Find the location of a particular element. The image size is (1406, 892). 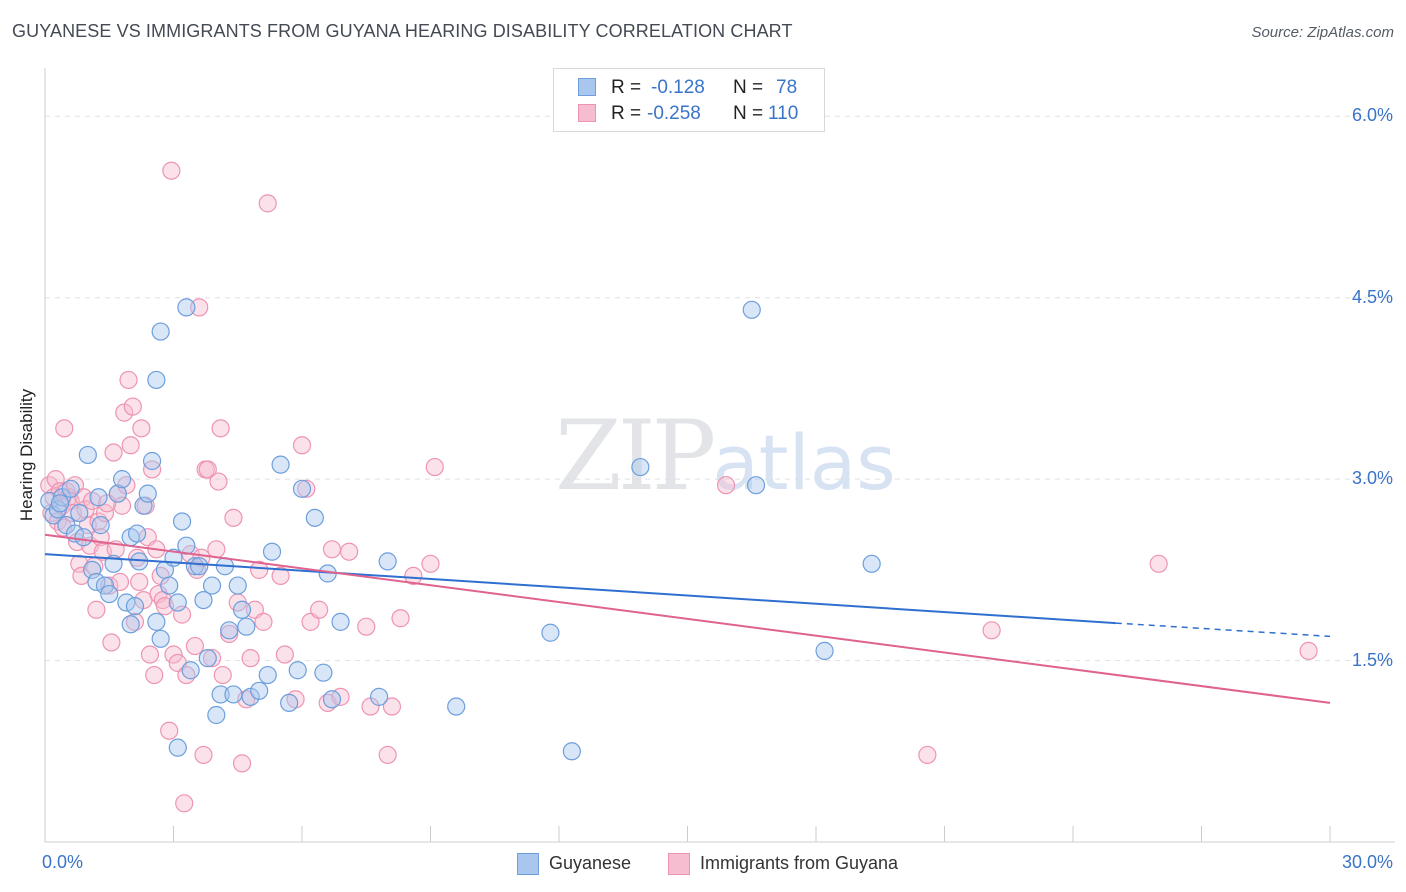

x-tick-label-min: 0.0% is located at coordinates (63, 862).